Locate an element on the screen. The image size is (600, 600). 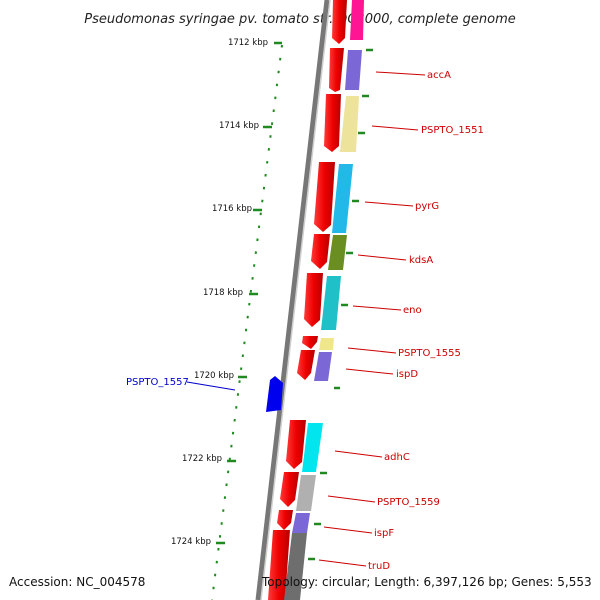
gene-blocks is located at coordinates (324, 300).